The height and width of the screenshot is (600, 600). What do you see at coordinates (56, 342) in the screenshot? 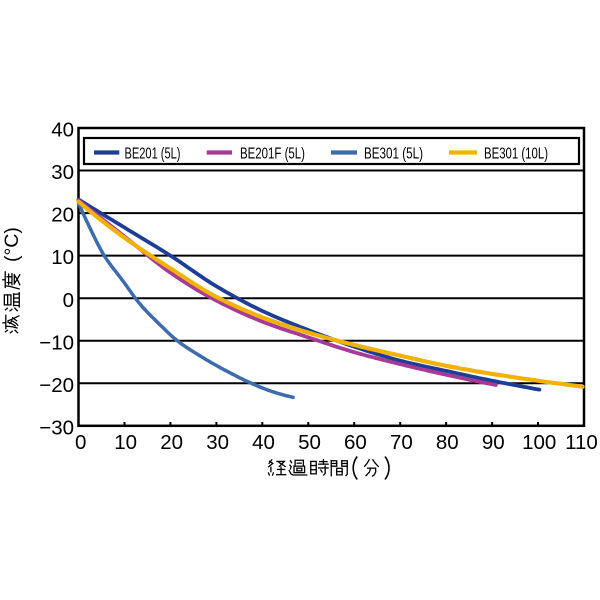
I see `svg-text: −10` at bounding box center [56, 342].